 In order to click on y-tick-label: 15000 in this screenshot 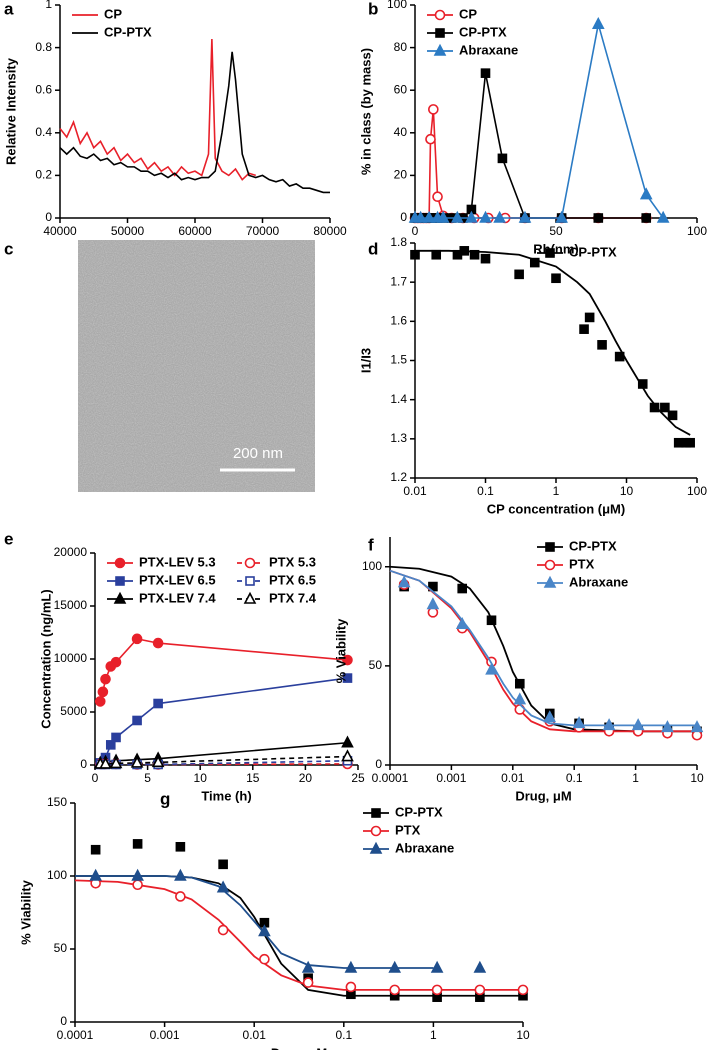, I will do `click(71, 605)`.